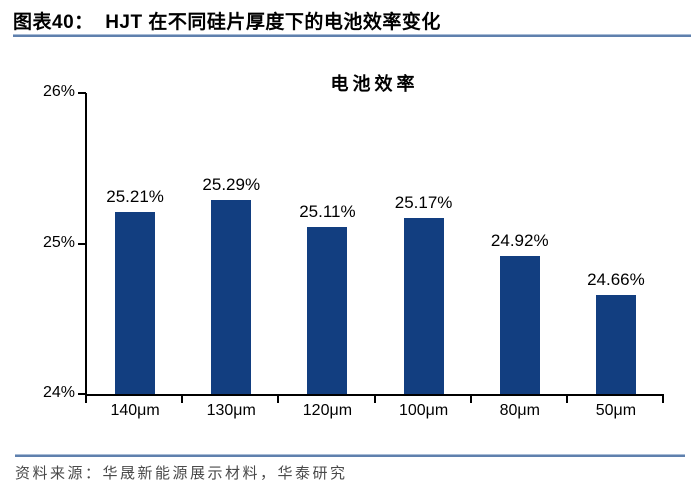 The image size is (700, 492). What do you see at coordinates (350, 455) in the screenshot?
I see `footer-rule` at bounding box center [350, 455].